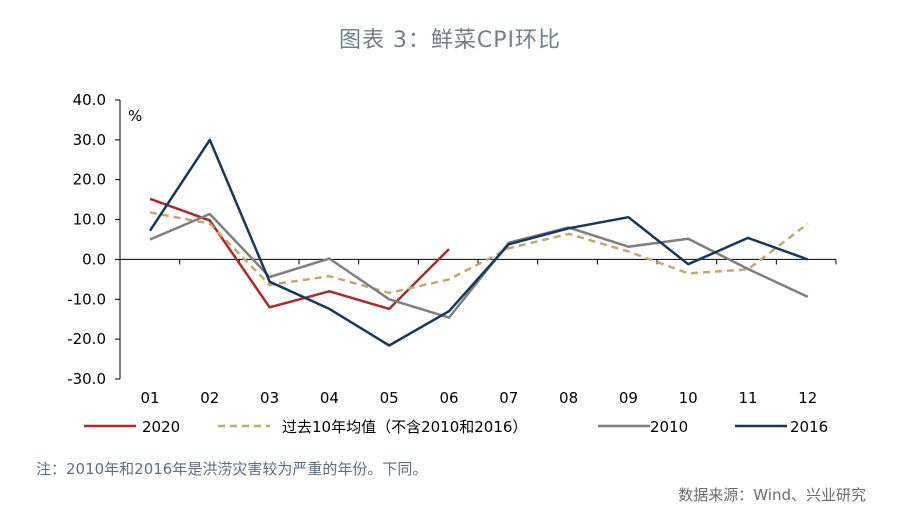  I want to click on y-tick-label: 20.0, so click(89, 180).